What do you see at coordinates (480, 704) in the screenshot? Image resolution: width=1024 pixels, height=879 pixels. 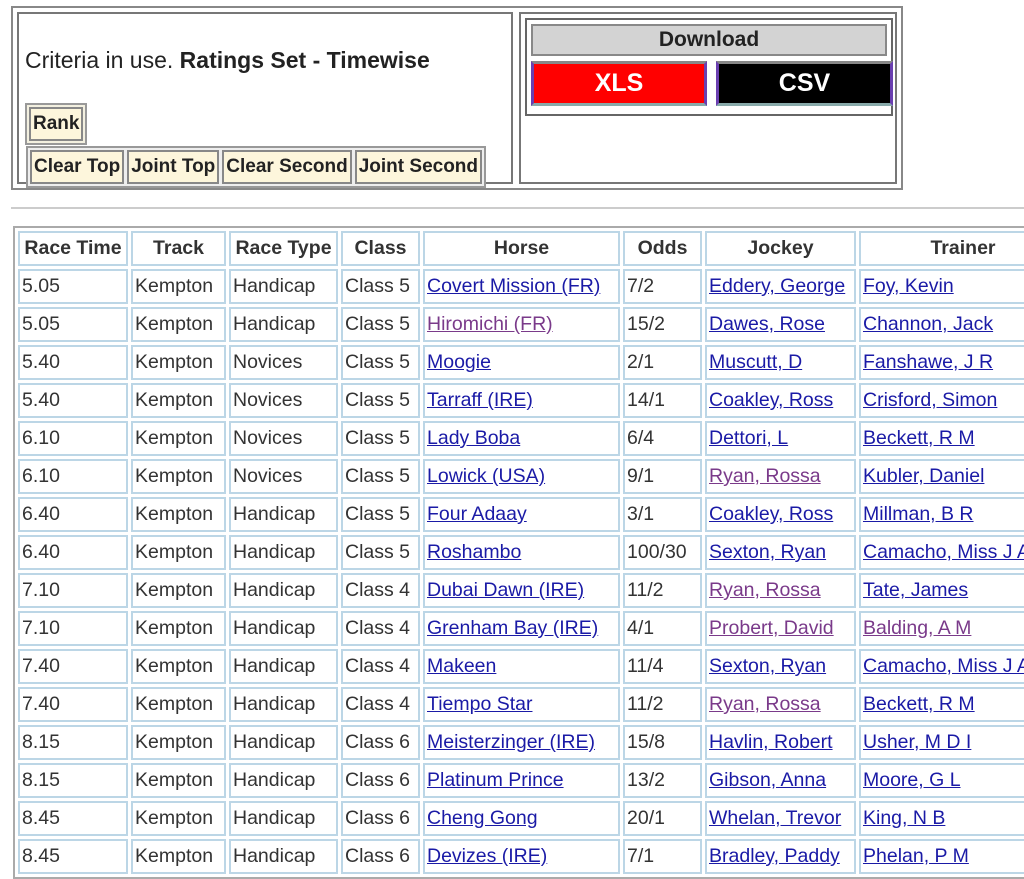 I see `horse-link: Tiempo Star` at bounding box center [480, 704].